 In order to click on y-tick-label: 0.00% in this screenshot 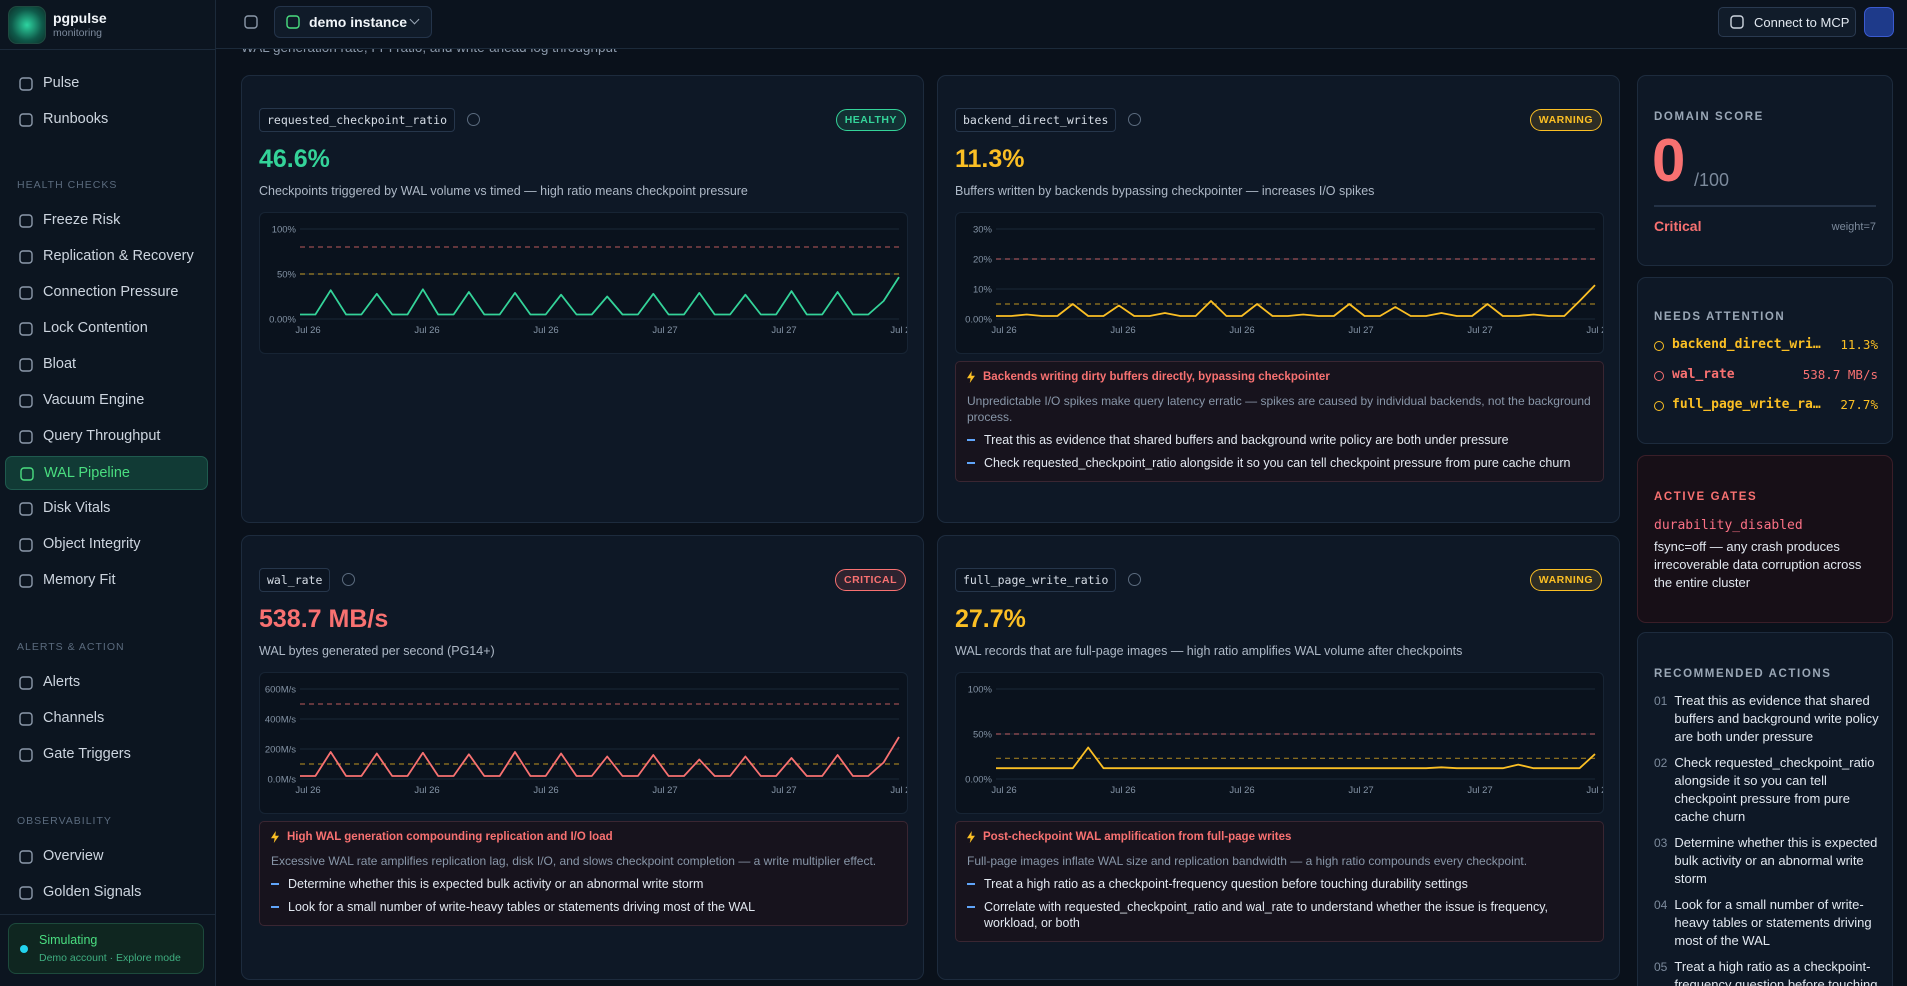, I will do `click(282, 320)`.